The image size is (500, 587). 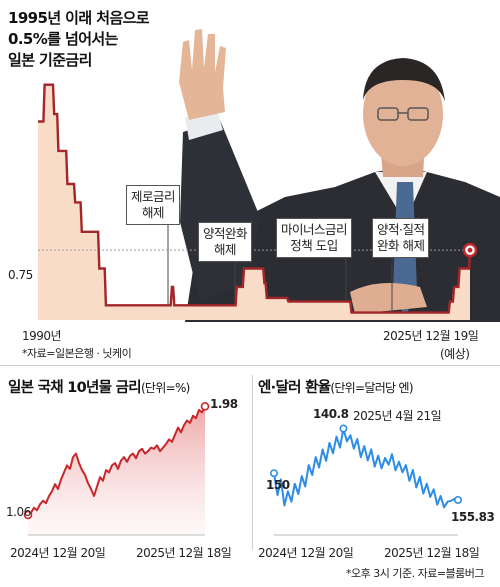 What do you see at coordinates (153, 205) in the screenshot?
I see `annotation-zero-rate: 제로금리 해제` at bounding box center [153, 205].